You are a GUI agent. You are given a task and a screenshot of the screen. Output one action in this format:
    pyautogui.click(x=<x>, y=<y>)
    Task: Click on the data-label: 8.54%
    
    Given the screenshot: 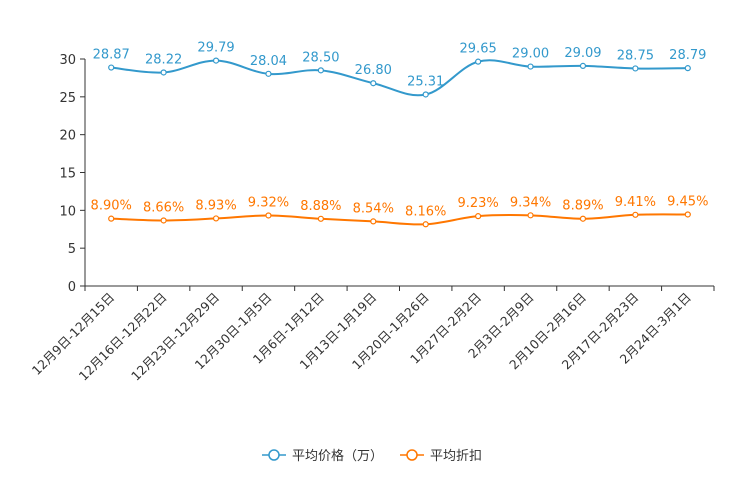 What is the action you would take?
    pyautogui.click(x=373, y=208)
    